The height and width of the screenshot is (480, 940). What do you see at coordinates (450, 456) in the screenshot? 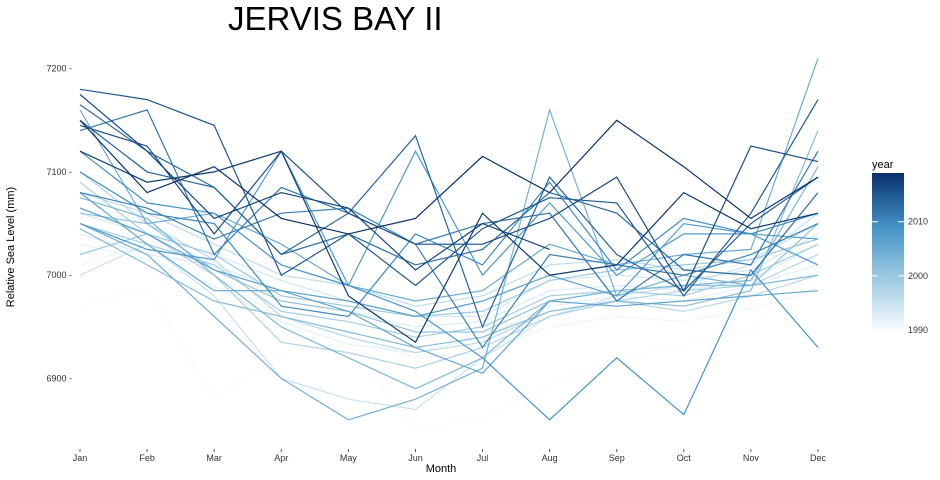
I see `x-axis: Jan Feb Mar Apr May Jun Jul Aug Sep Oct Nov Dec` at bounding box center [450, 456].